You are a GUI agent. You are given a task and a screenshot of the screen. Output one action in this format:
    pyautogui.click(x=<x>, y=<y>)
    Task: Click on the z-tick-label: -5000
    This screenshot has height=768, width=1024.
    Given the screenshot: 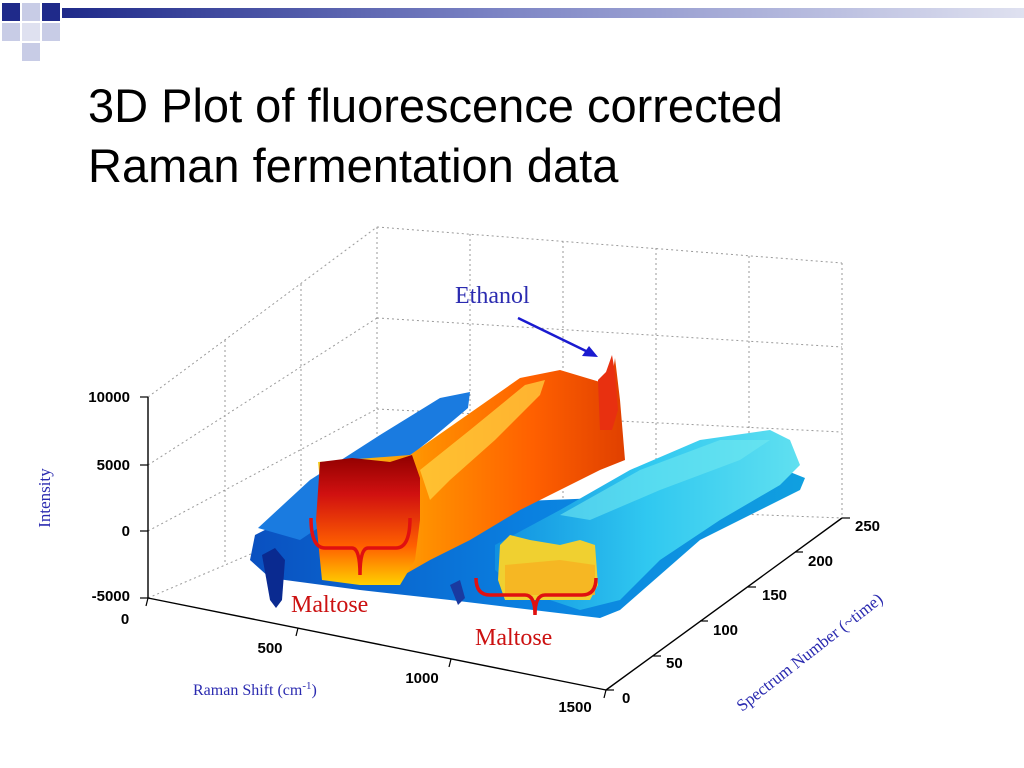 What is the action you would take?
    pyautogui.click(x=111, y=596)
    